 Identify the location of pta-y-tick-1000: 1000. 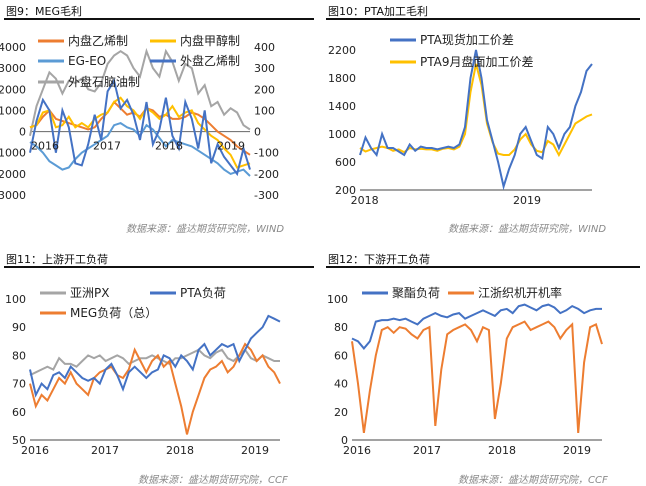
(342, 134).